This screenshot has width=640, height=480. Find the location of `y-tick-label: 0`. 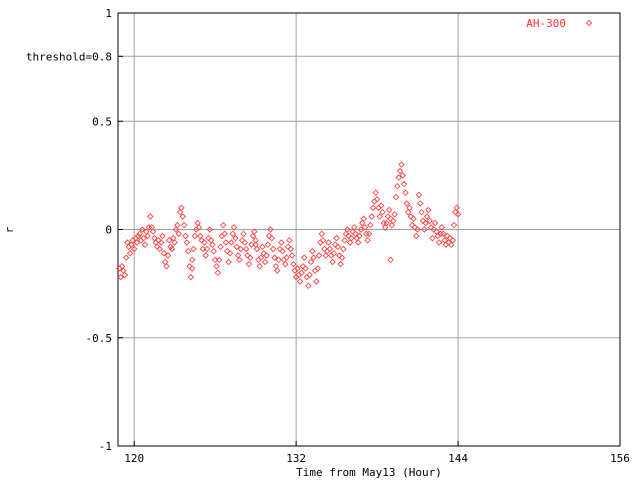

y-tick-label: 0 is located at coordinates (108, 230).